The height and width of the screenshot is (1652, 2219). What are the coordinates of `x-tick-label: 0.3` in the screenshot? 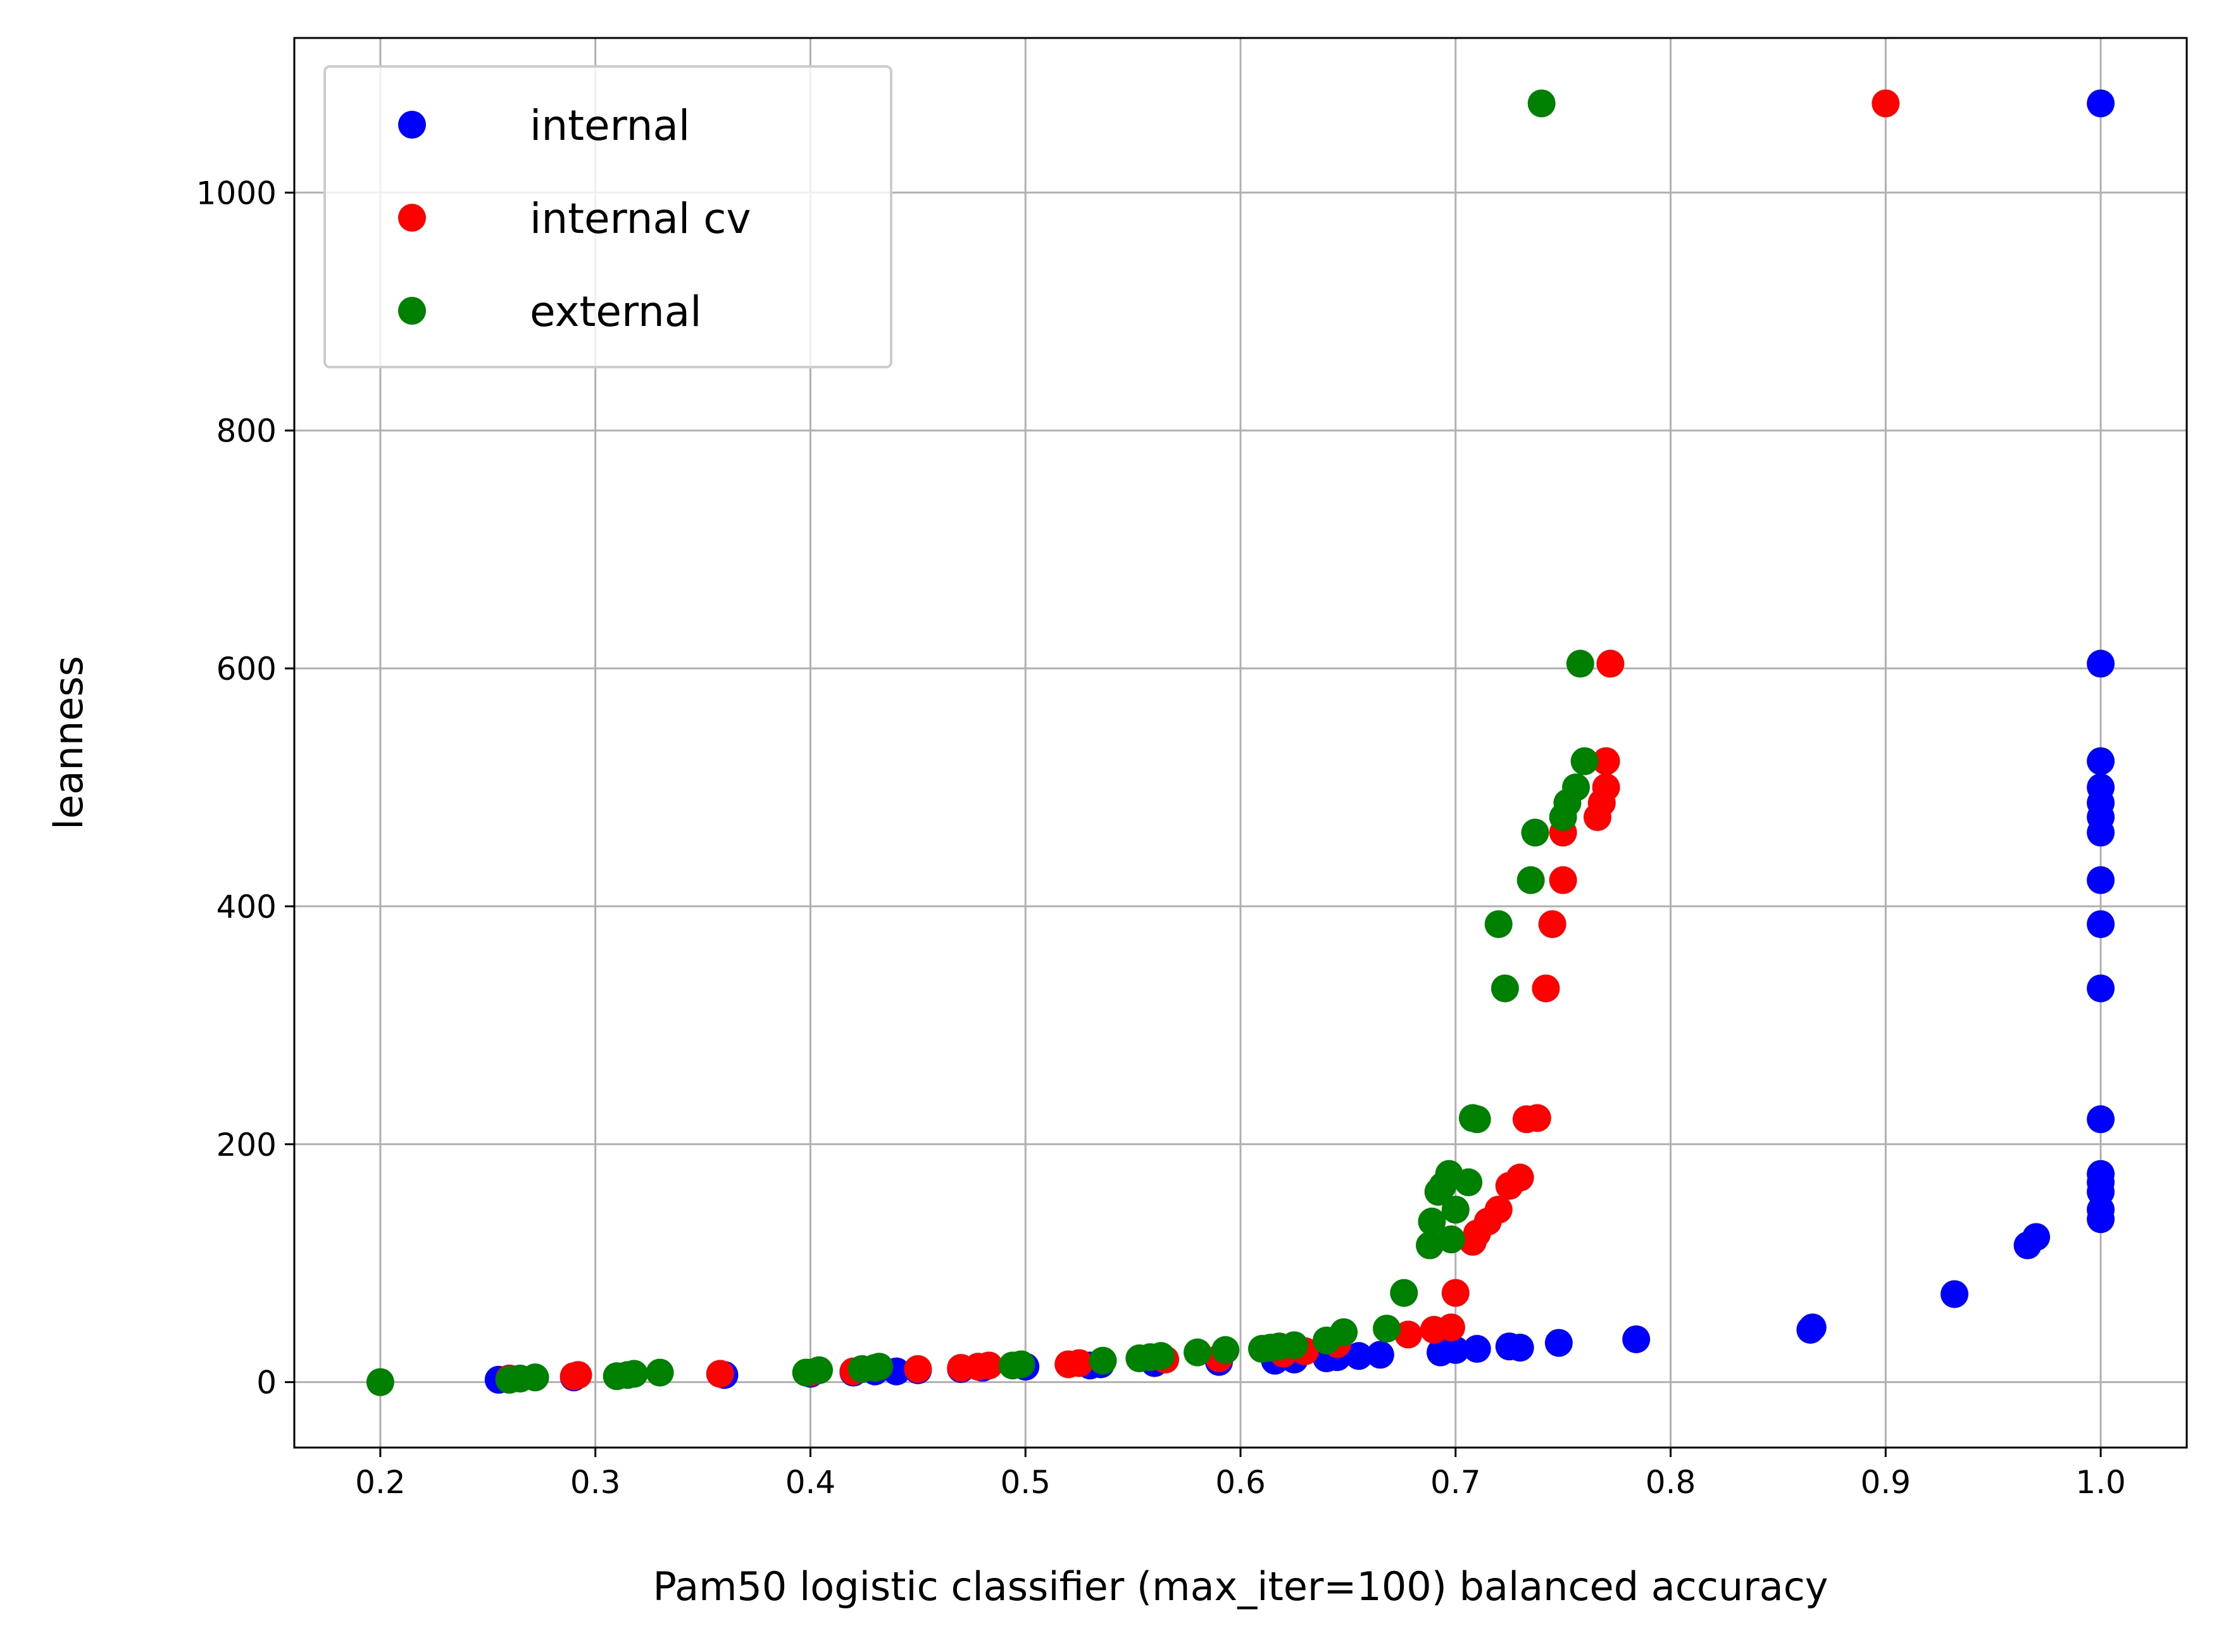 It's located at (595, 1482).